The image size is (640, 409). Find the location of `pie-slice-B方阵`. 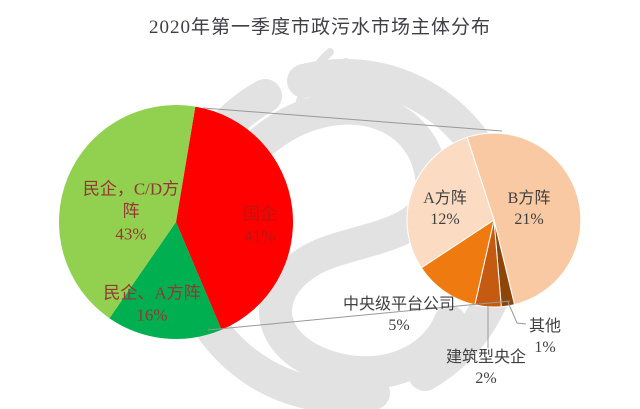

pie-slice-B方阵 is located at coordinates (524, 219).